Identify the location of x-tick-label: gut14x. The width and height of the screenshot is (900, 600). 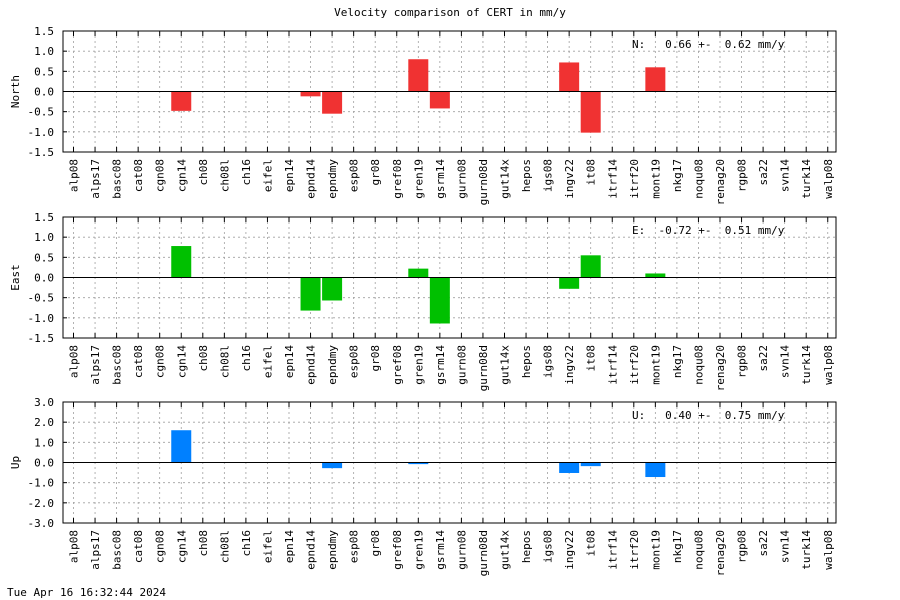
(505, 179).